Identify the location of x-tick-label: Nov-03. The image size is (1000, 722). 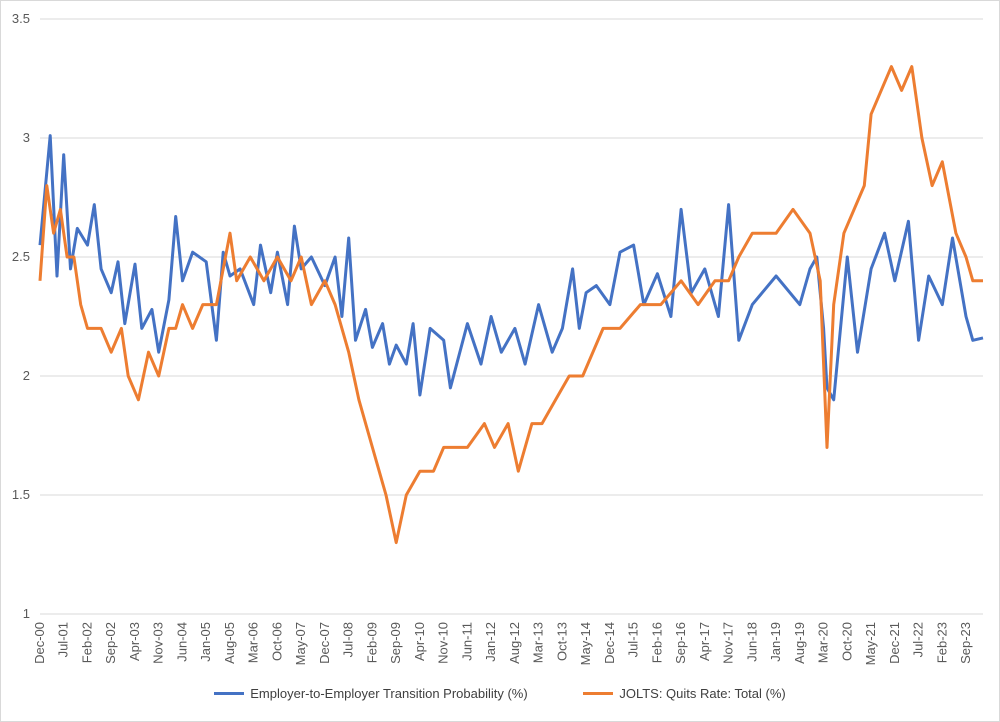
(158, 643).